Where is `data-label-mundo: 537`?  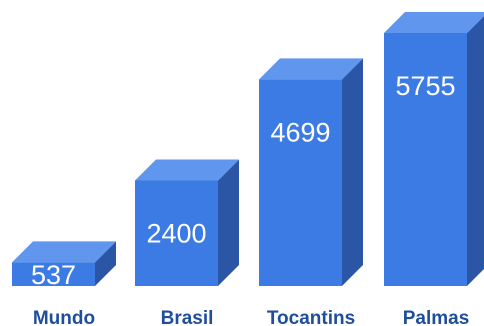
data-label-mundo: 537 is located at coordinates (53, 275).